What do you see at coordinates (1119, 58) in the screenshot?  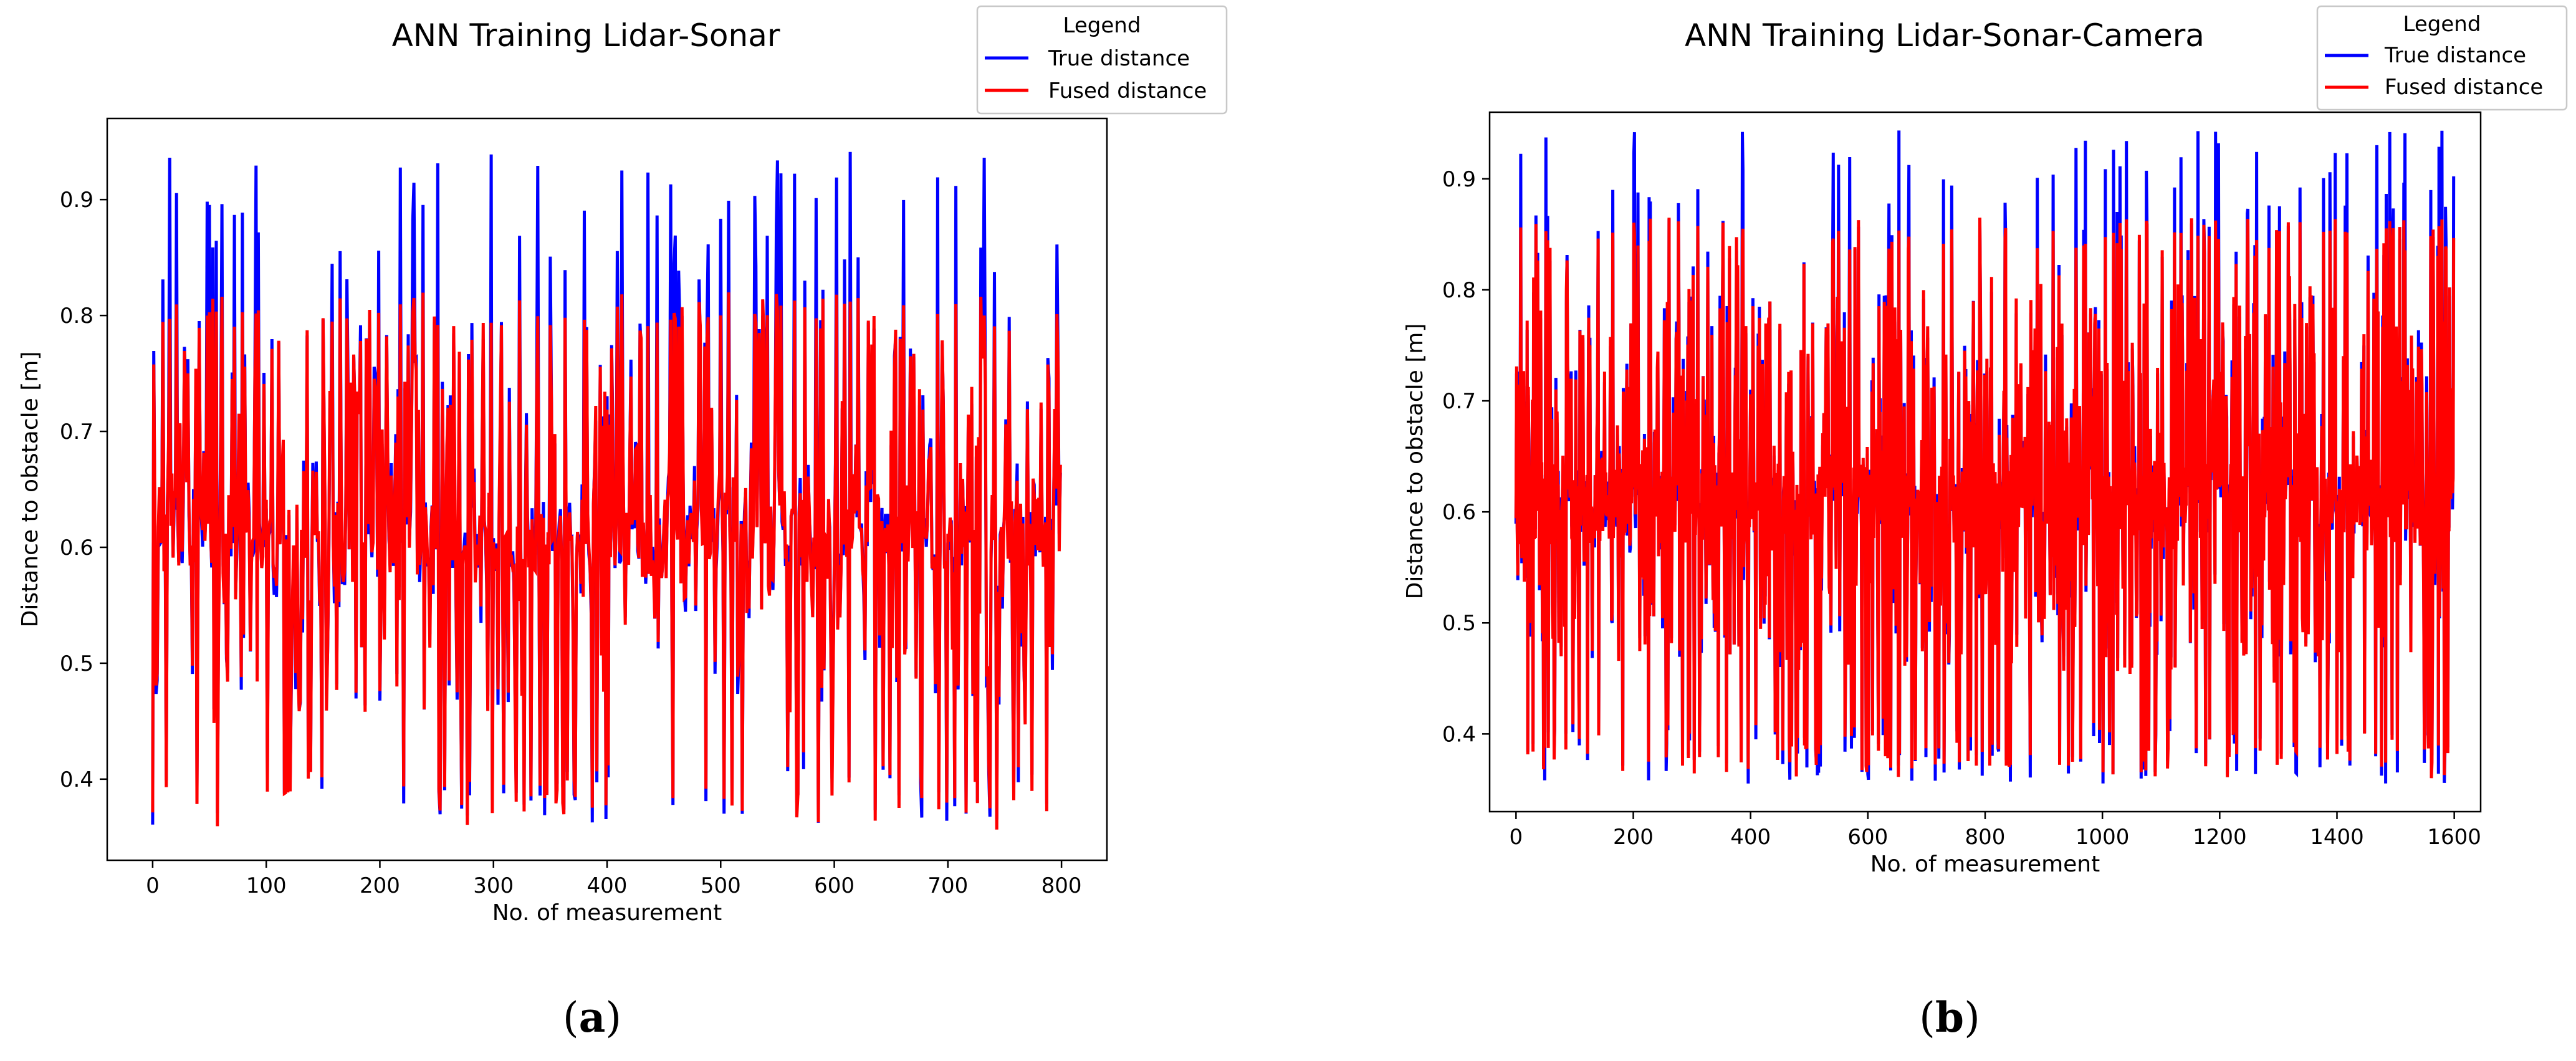 I see `chart-a-legend-true-label: True distance` at bounding box center [1119, 58].